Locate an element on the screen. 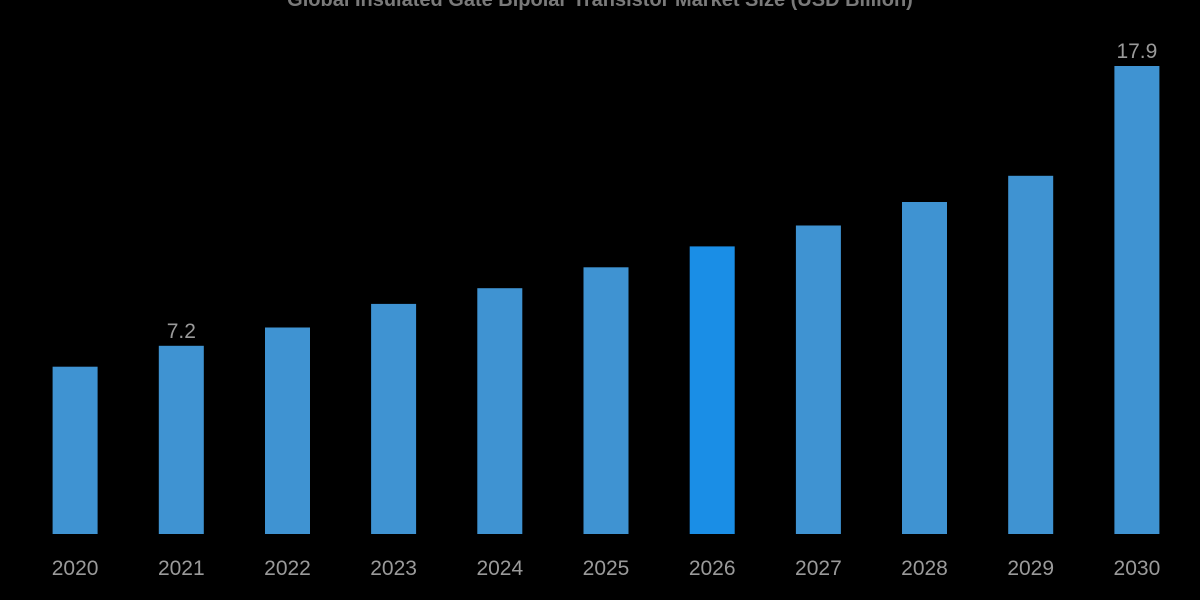  x-tick-label-2024: 2024 is located at coordinates (499, 568).